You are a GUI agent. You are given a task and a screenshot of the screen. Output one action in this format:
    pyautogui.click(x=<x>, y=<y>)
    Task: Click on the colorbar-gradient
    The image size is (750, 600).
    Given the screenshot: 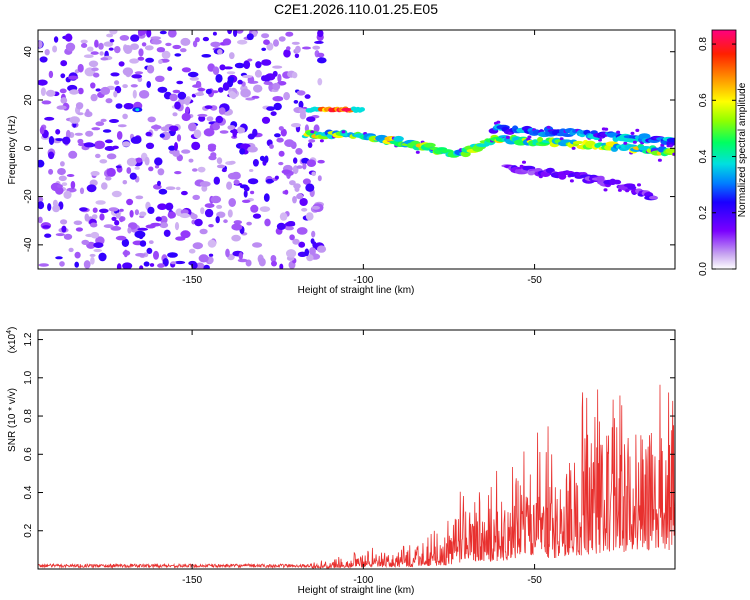 What is the action you would take?
    pyautogui.click(x=724, y=149)
    